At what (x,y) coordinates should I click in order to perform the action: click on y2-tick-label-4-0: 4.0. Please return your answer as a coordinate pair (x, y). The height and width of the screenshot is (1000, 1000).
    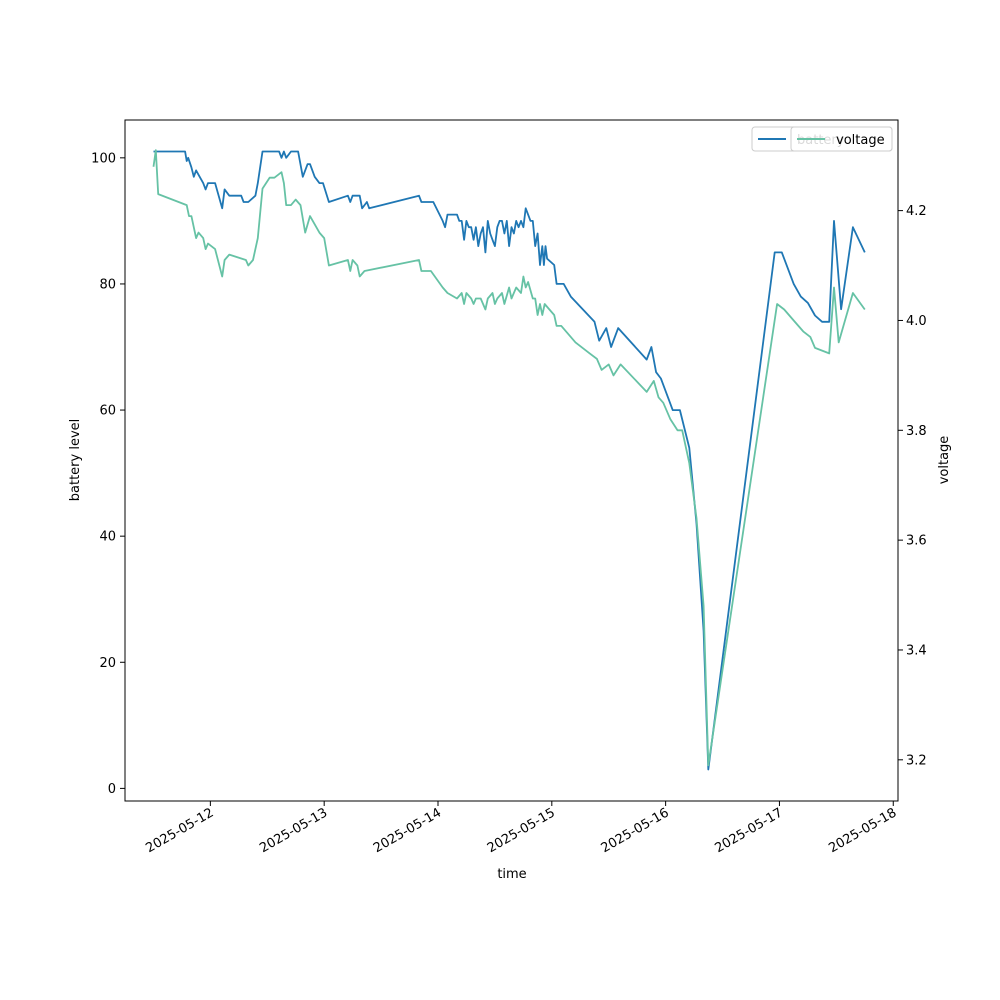
    Looking at the image, I should click on (916, 321).